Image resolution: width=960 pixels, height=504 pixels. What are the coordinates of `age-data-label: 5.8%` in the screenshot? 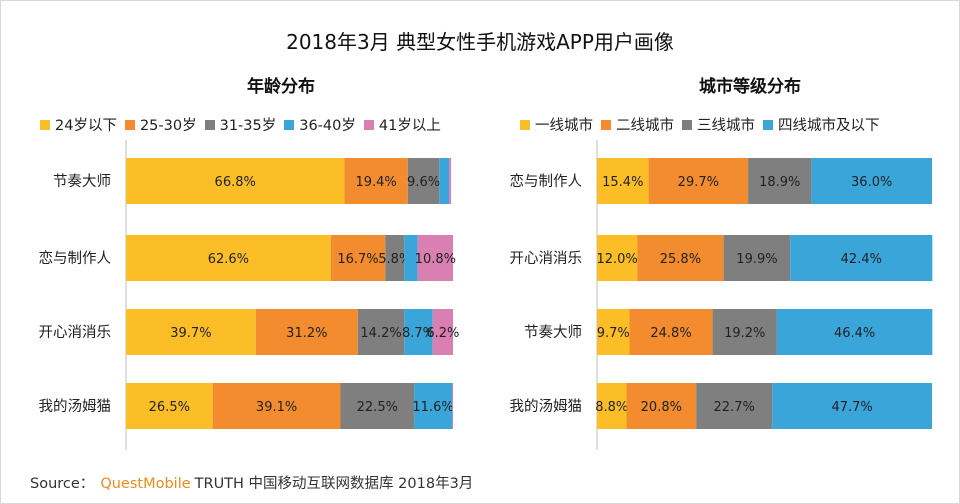 It's located at (394, 259).